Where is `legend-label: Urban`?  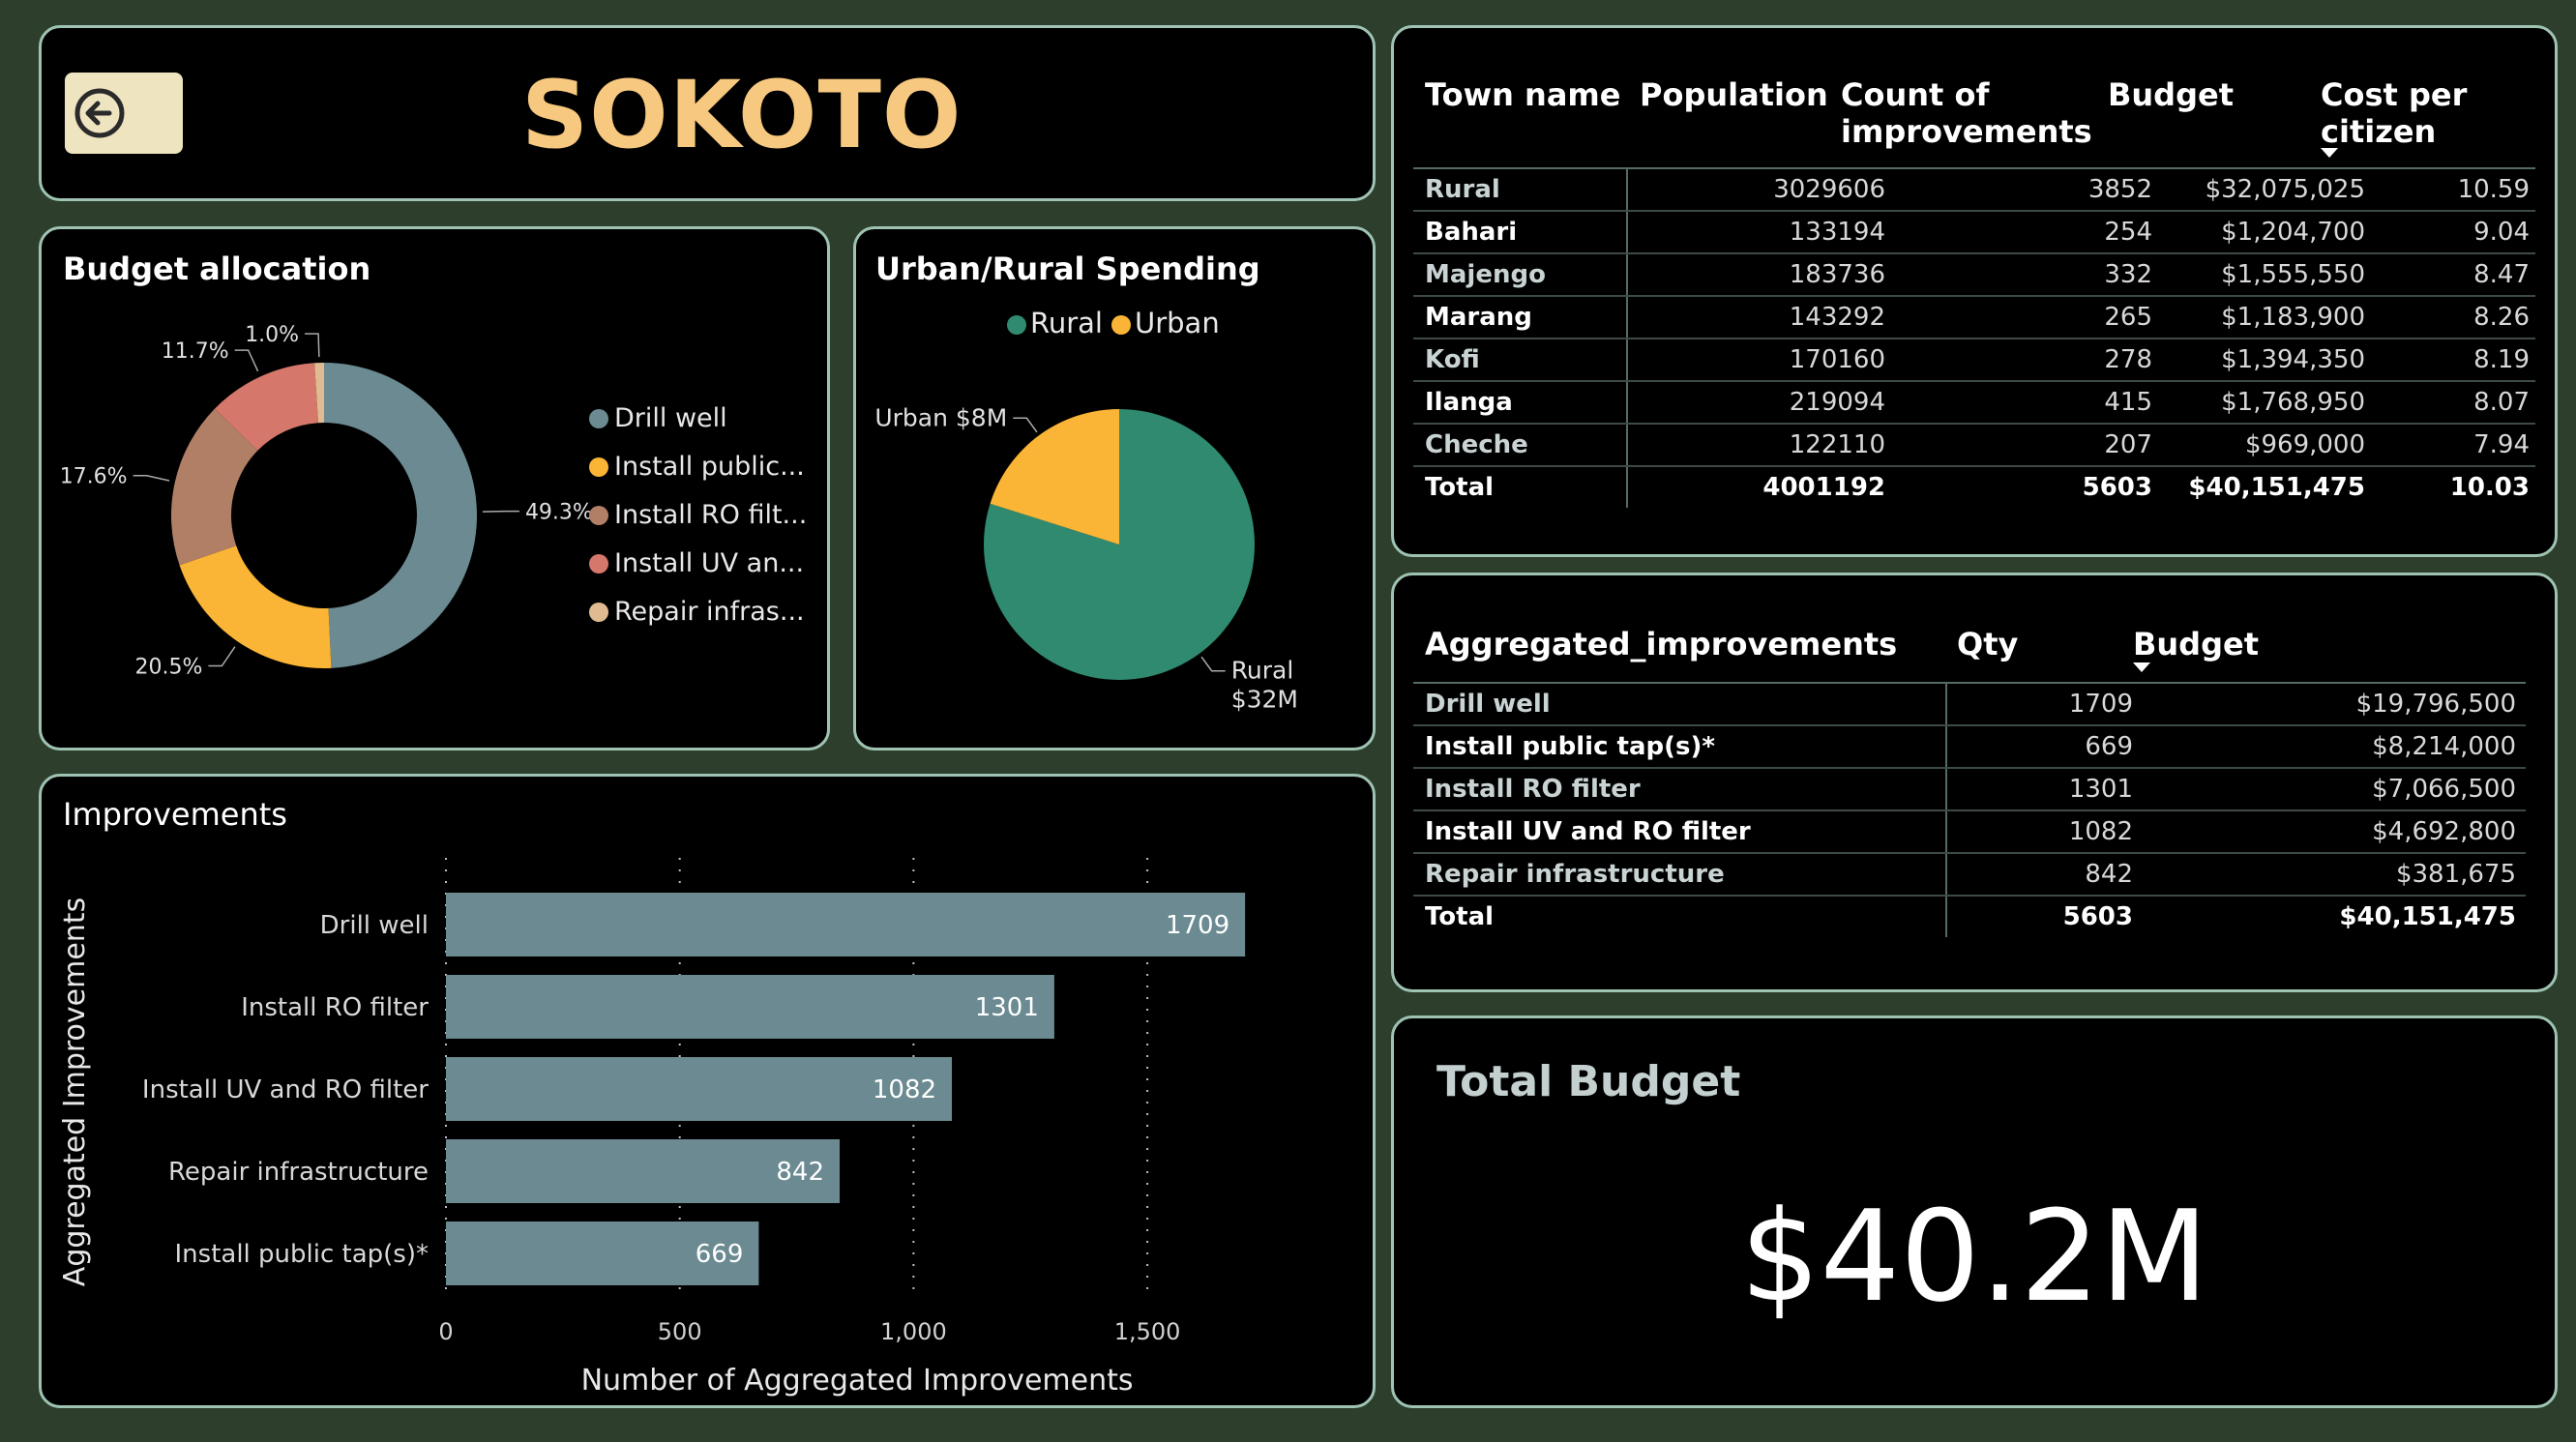 legend-label: Urban is located at coordinates (1177, 323).